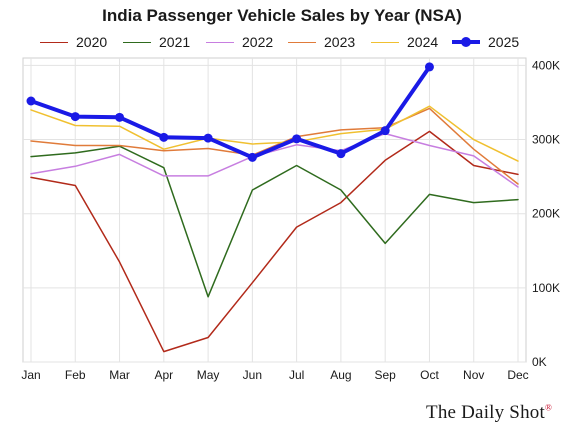 This screenshot has height=432, width=564. I want to click on legend-item-2023: 2023, so click(321, 42).